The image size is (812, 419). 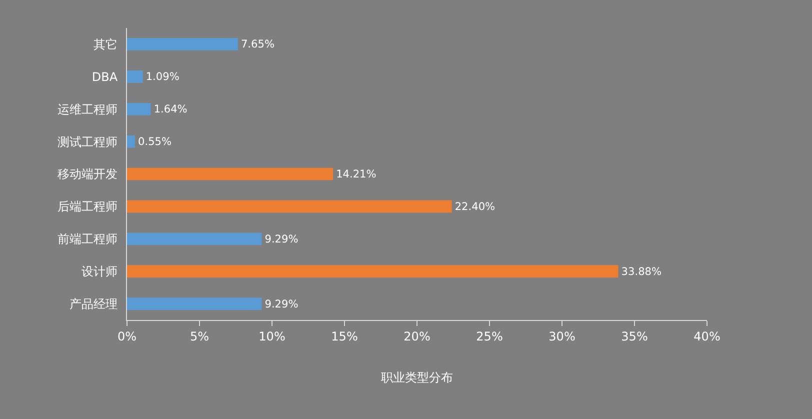 What do you see at coordinates (272, 336) in the screenshot?
I see `x-tick-label: 10%` at bounding box center [272, 336].